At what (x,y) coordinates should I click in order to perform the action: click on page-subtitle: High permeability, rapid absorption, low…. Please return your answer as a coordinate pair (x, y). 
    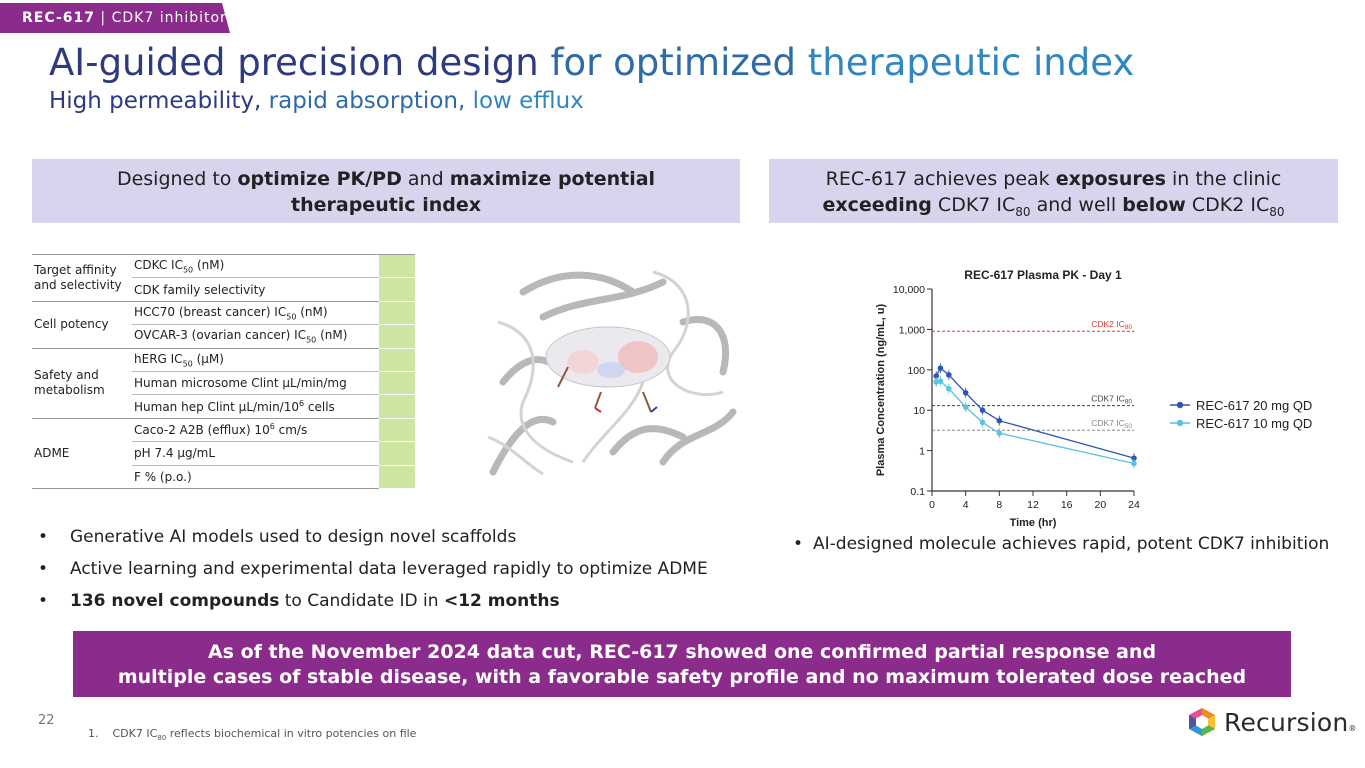
    Looking at the image, I should click on (316, 101).